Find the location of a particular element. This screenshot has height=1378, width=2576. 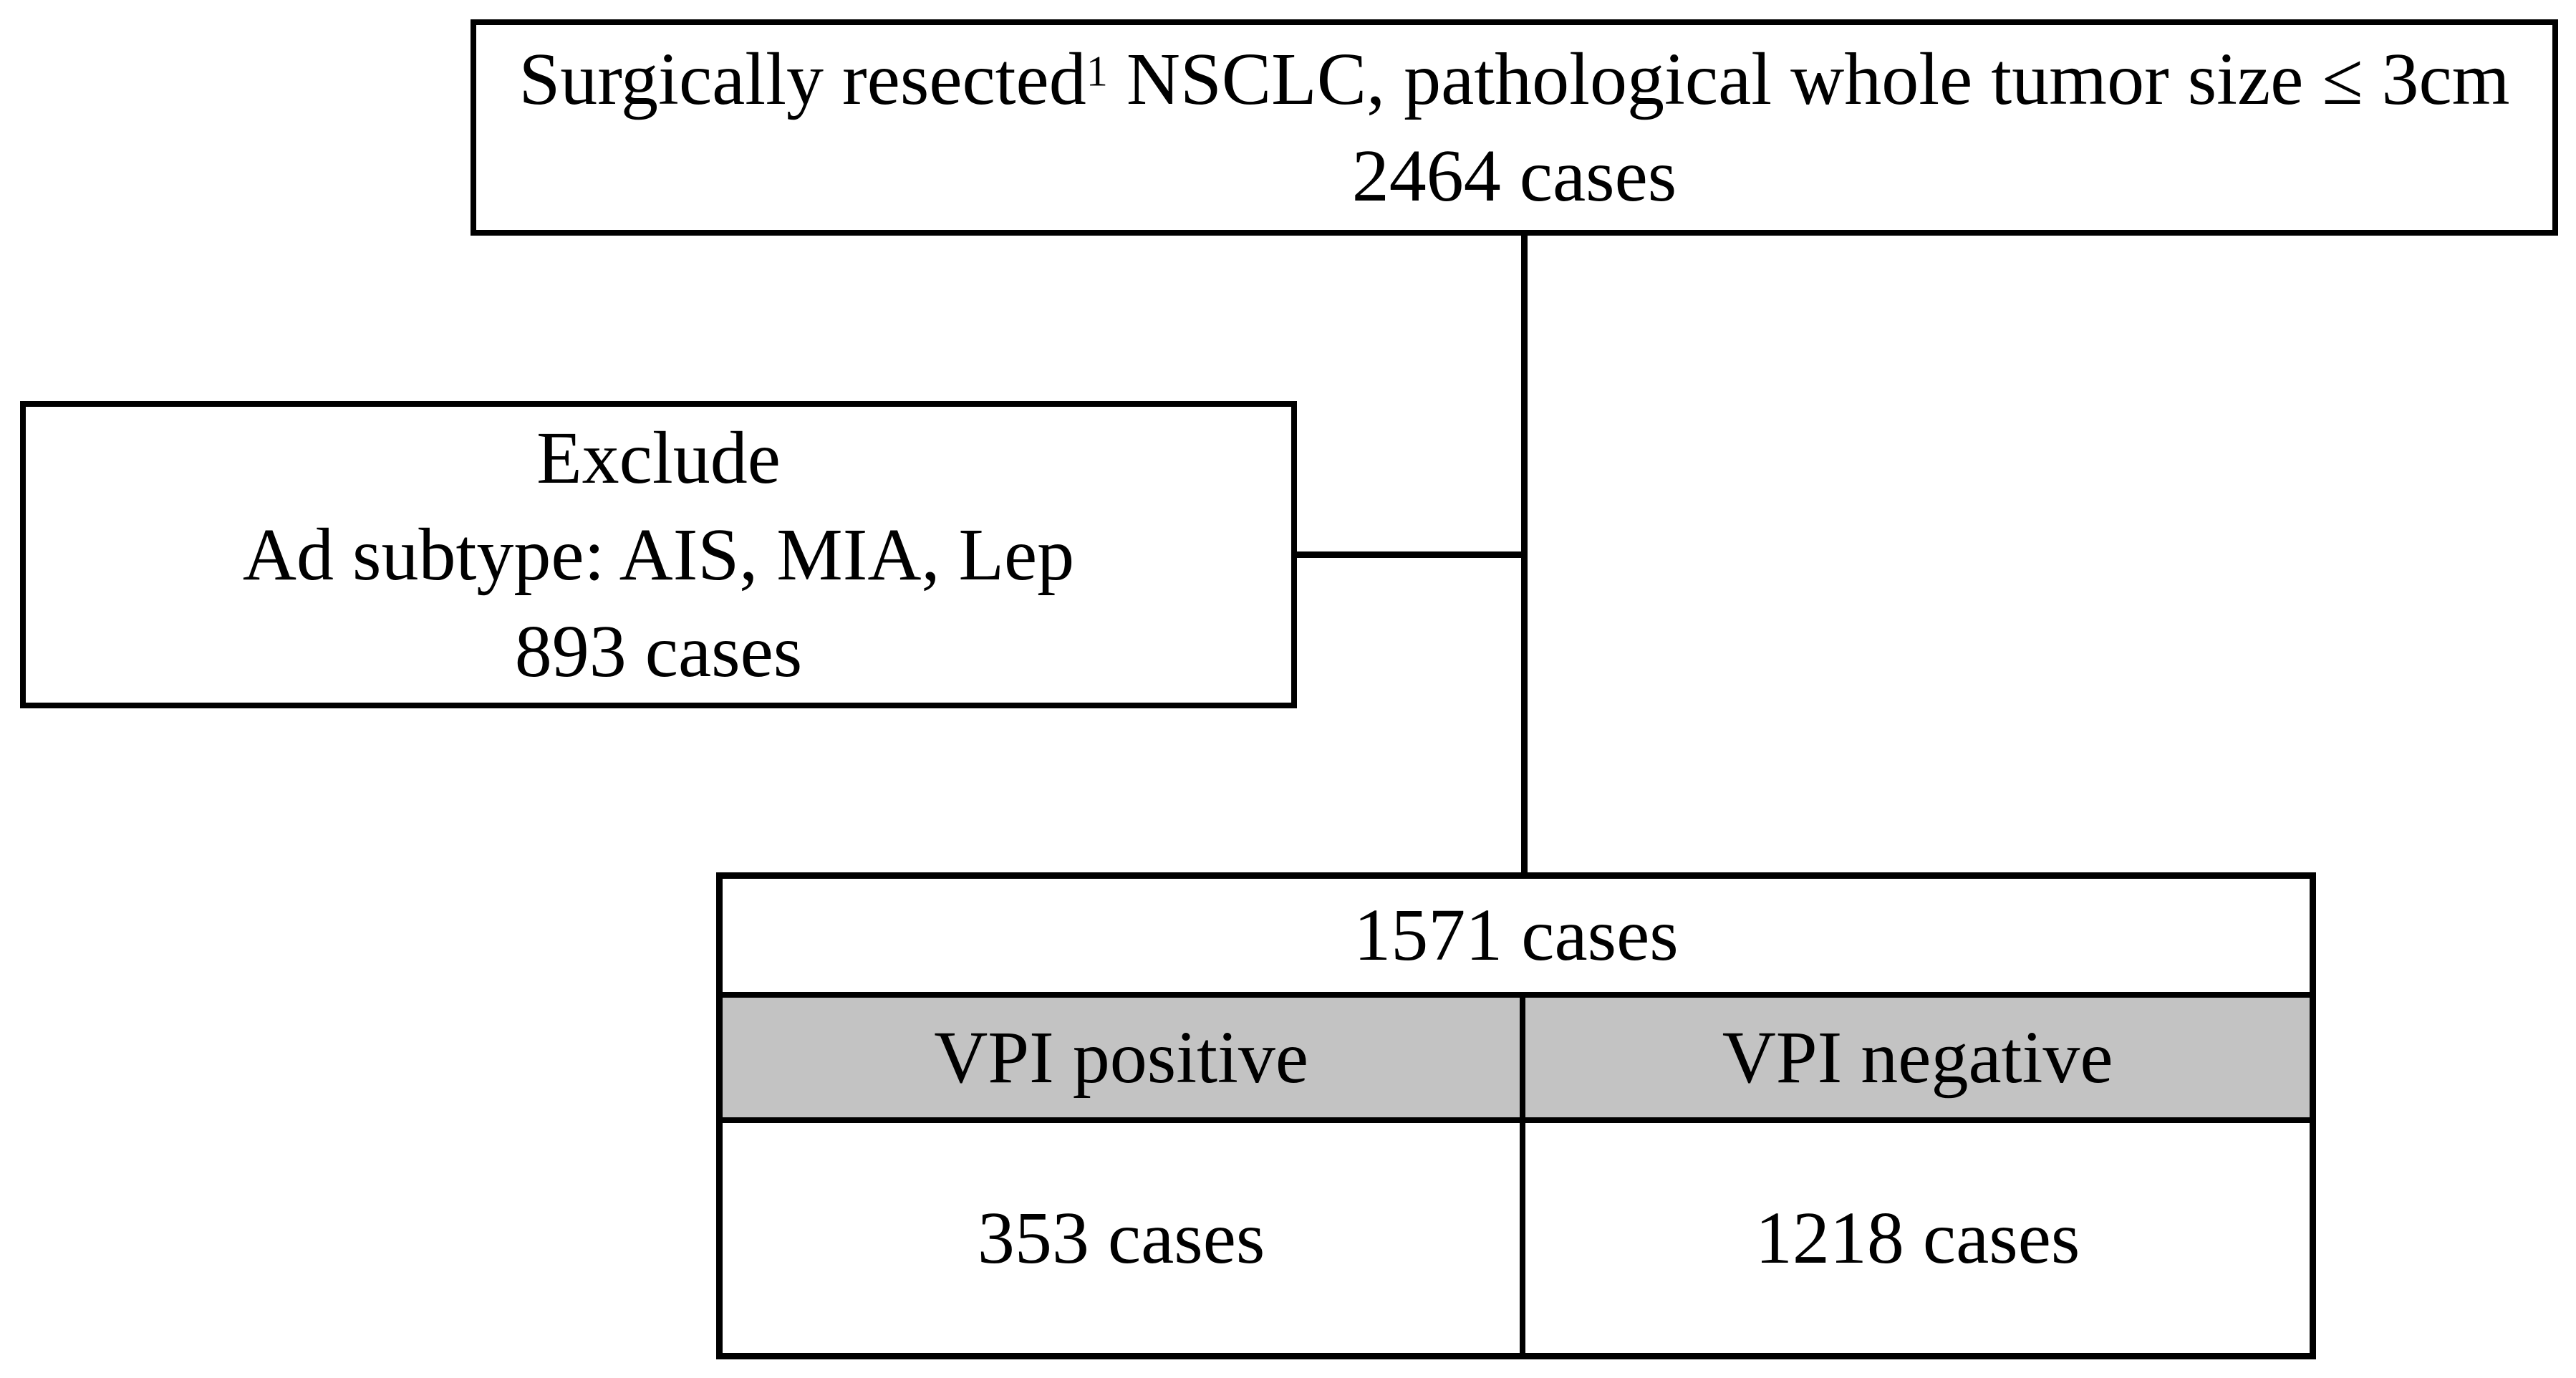

total-cases-text: 1571 cases is located at coordinates (1516, 935).